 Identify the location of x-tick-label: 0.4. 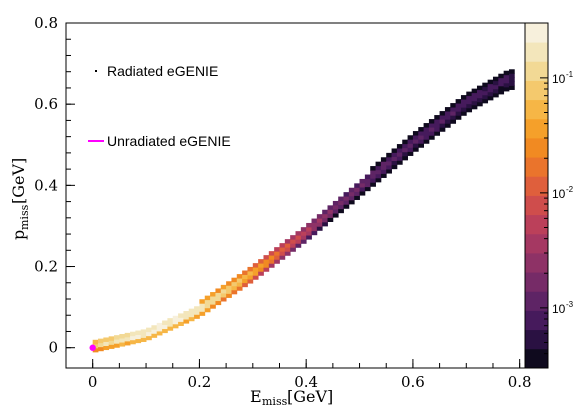
(306, 382).